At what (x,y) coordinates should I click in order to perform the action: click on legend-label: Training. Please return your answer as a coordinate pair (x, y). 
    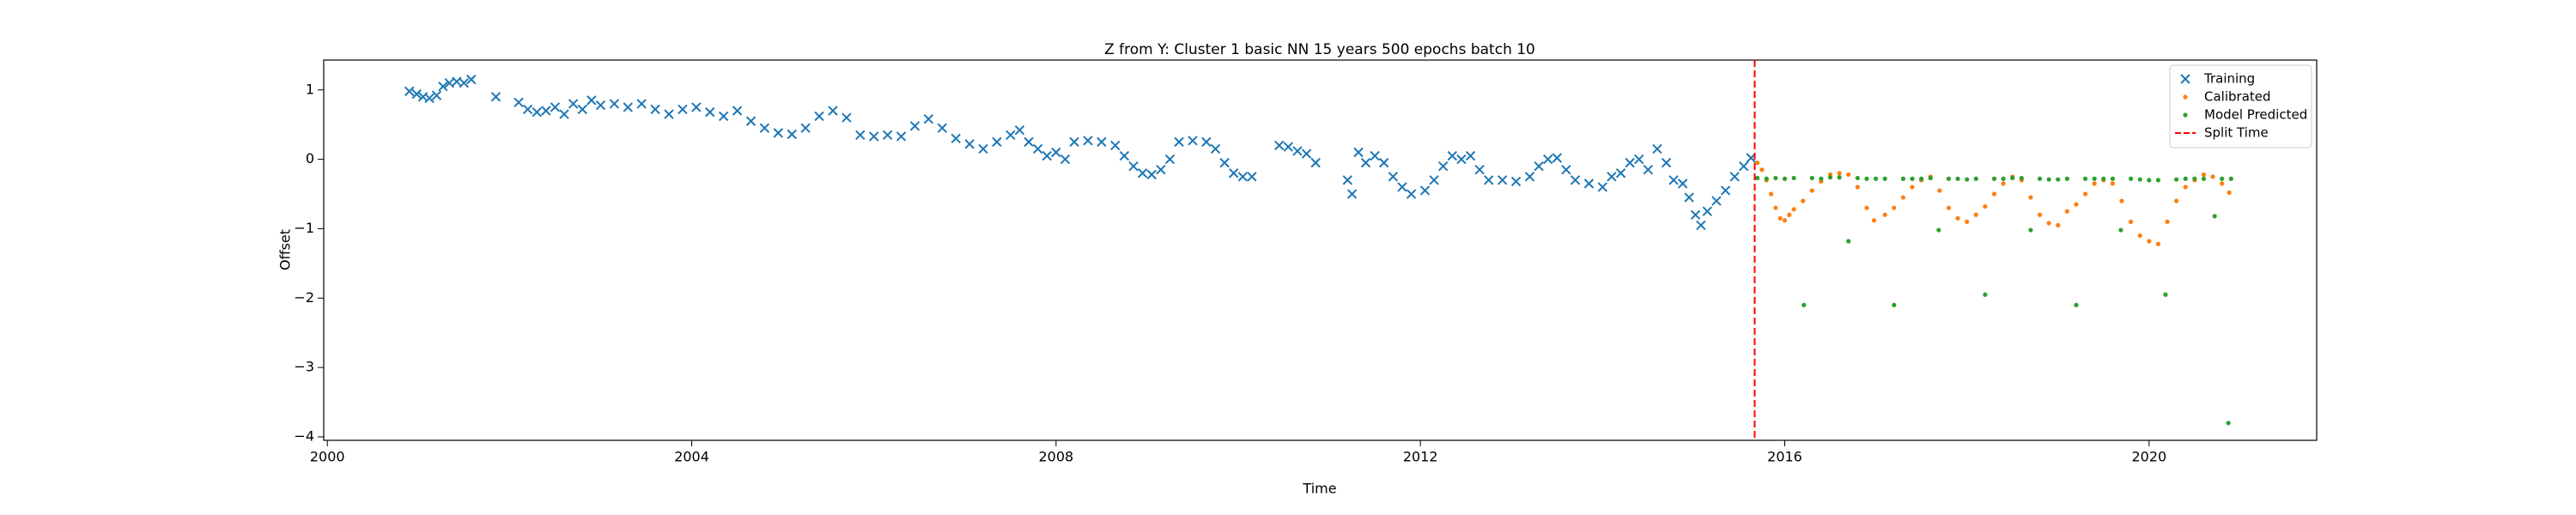
    Looking at the image, I should click on (2229, 79).